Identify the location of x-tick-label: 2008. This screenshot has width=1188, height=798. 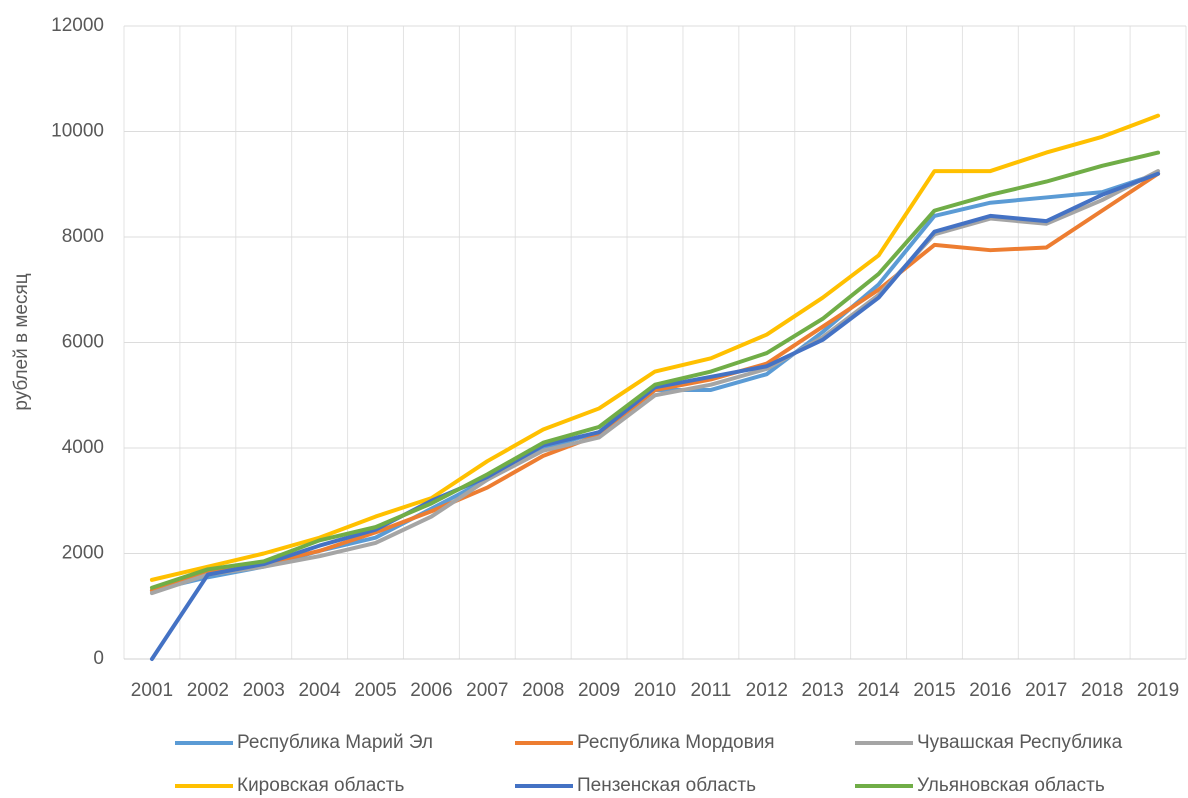
(543, 690).